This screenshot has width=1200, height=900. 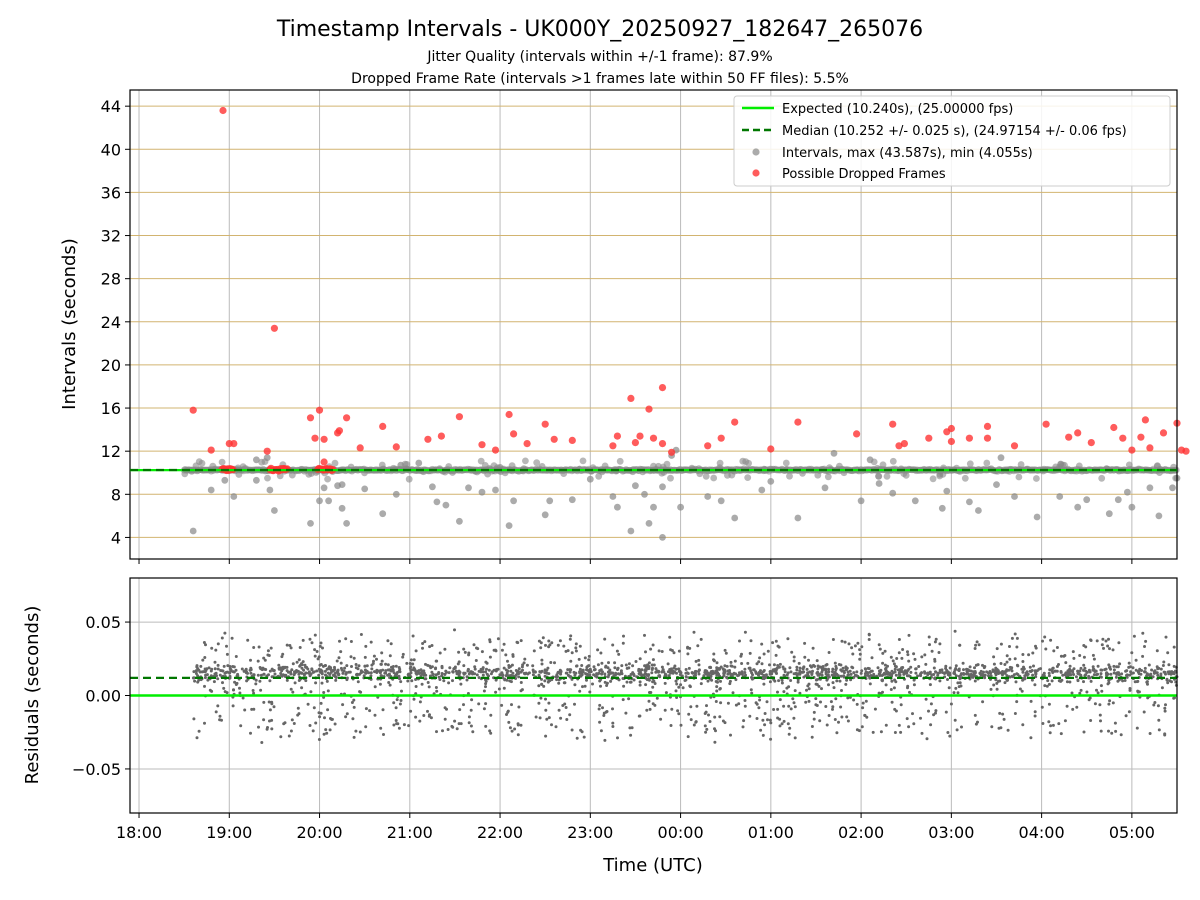 What do you see at coordinates (771, 832) in the screenshot?
I see `x-tick-label: 01:00` at bounding box center [771, 832].